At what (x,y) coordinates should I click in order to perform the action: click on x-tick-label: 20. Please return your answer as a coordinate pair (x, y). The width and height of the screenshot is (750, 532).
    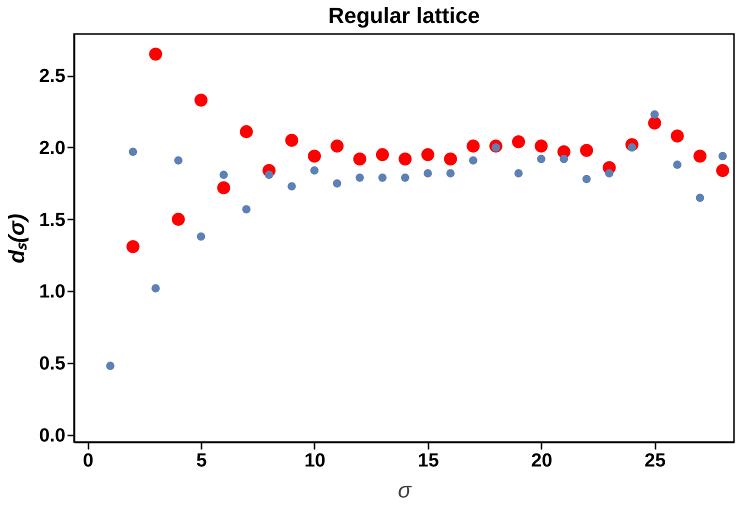
    Looking at the image, I should click on (541, 461).